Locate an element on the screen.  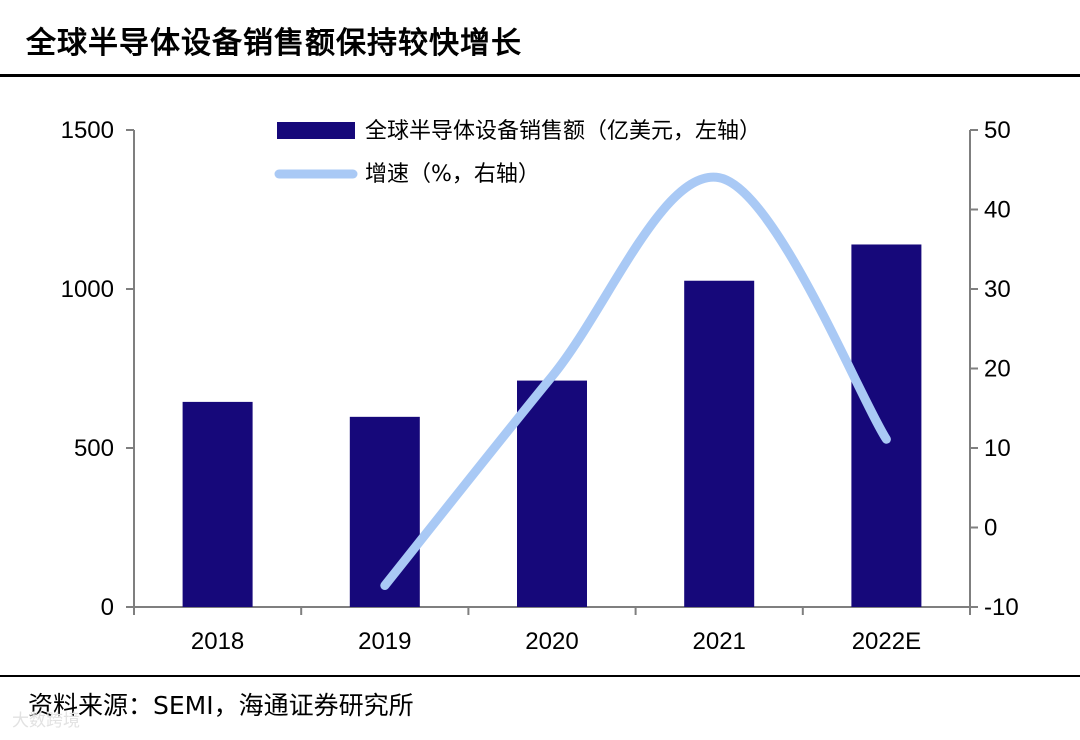
left-tick-label: 0 is located at coordinates (107, 607).